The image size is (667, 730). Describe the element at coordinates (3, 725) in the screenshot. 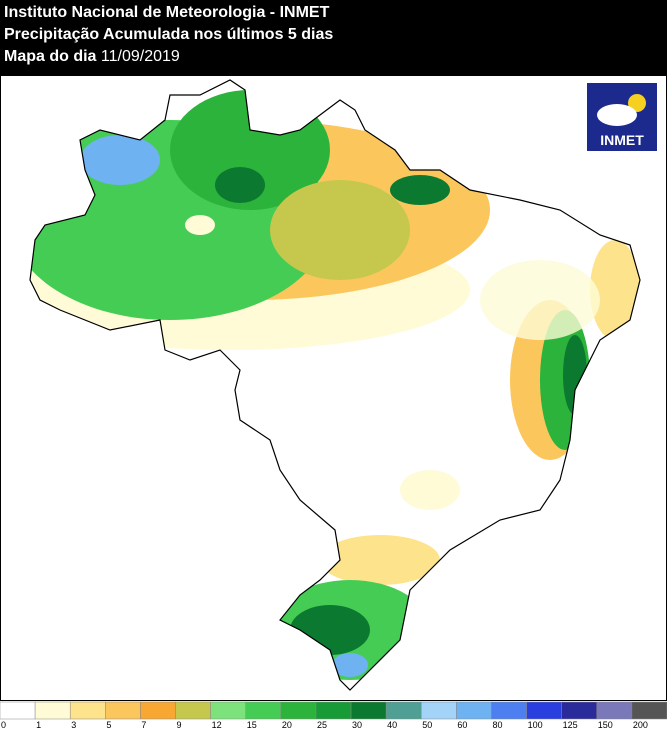

I see `legend-label: 0` at that location.